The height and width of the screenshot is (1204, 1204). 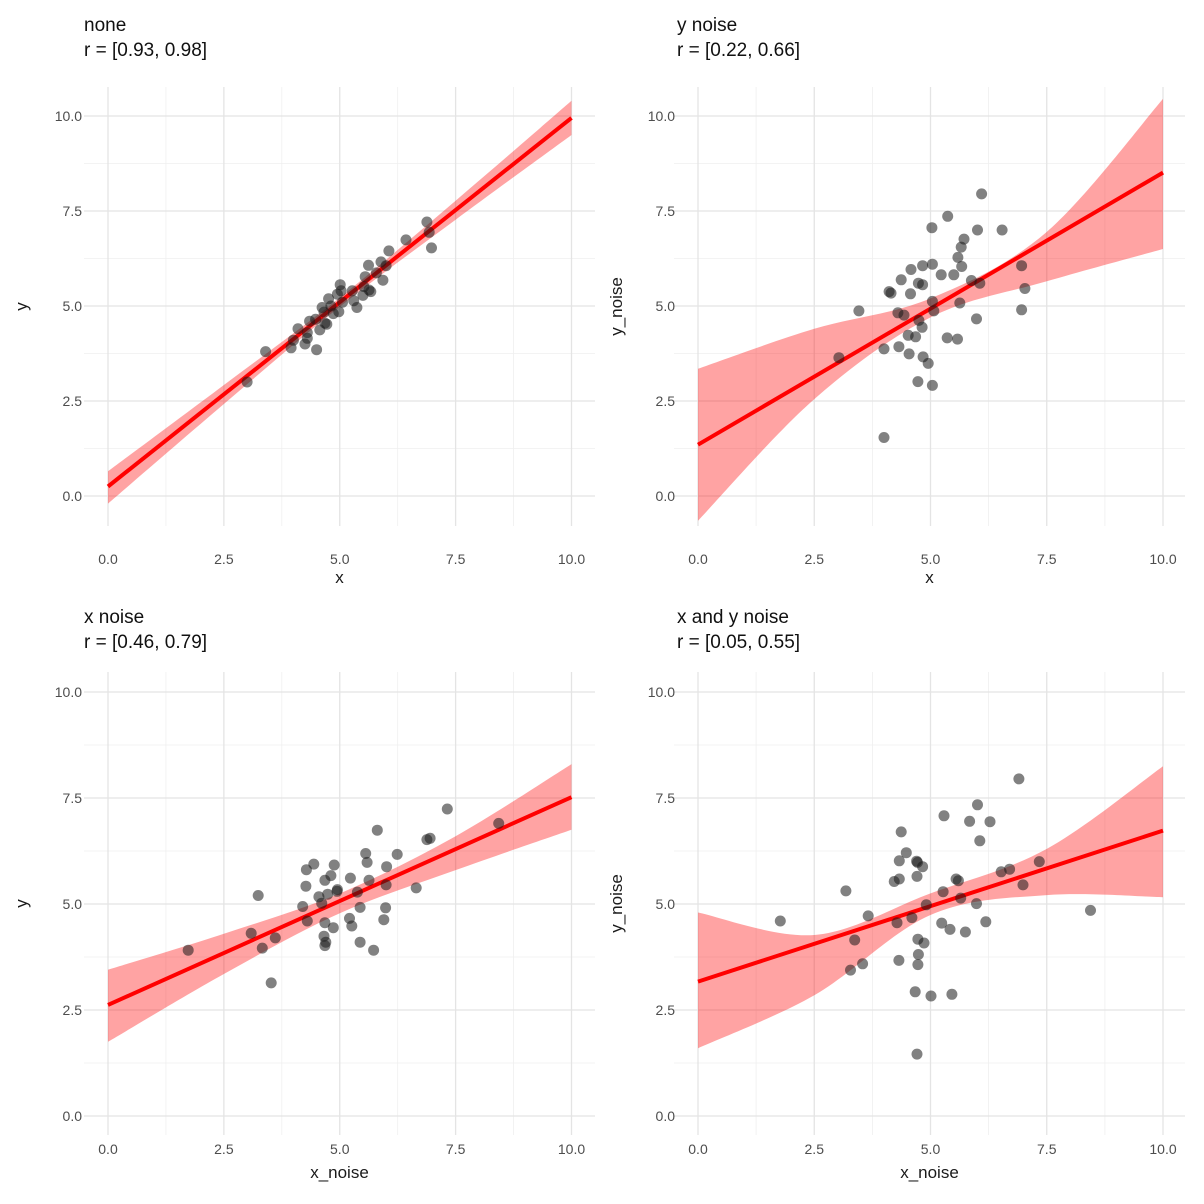 What do you see at coordinates (146, 642) in the screenshot?
I see `panel-subtitle: r = [0.46, 0.79]` at bounding box center [146, 642].